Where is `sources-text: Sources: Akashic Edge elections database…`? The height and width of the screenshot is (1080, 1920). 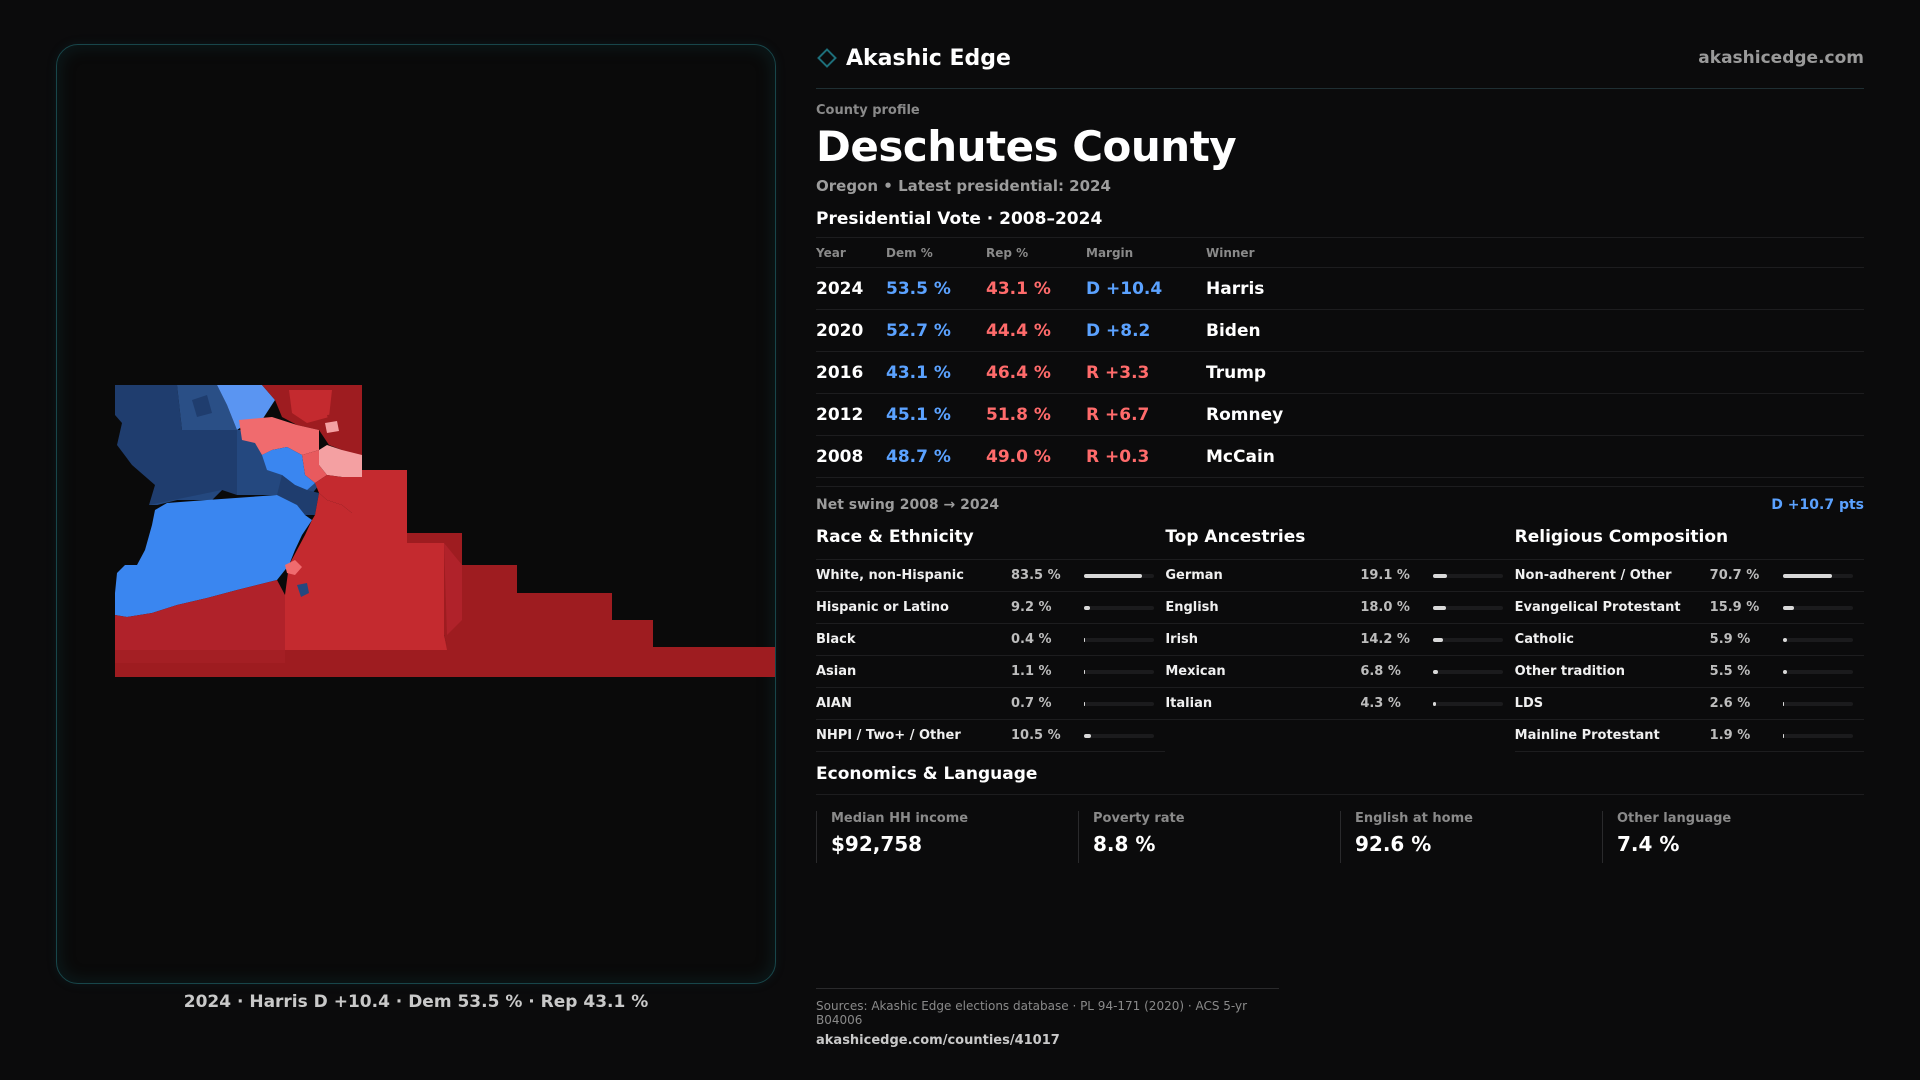
sources-text: Sources: Akashic Edge elections database… is located at coordinates (1032, 1013).